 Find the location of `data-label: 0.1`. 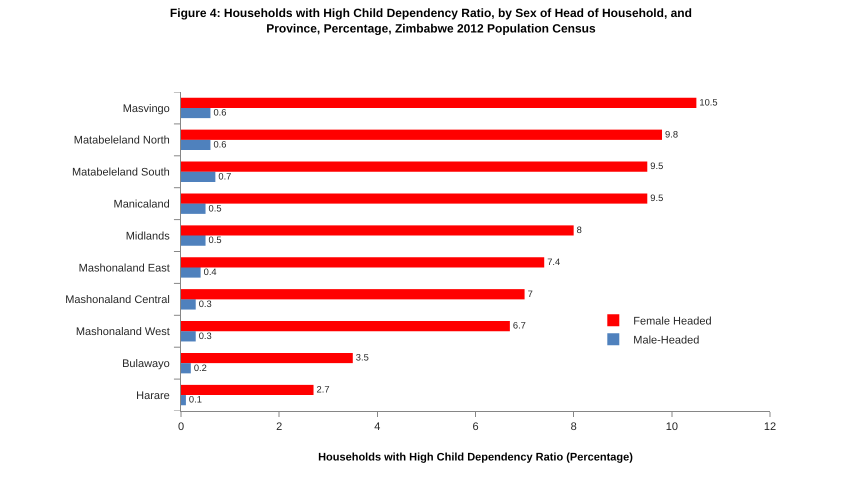

data-label: 0.1 is located at coordinates (195, 399).